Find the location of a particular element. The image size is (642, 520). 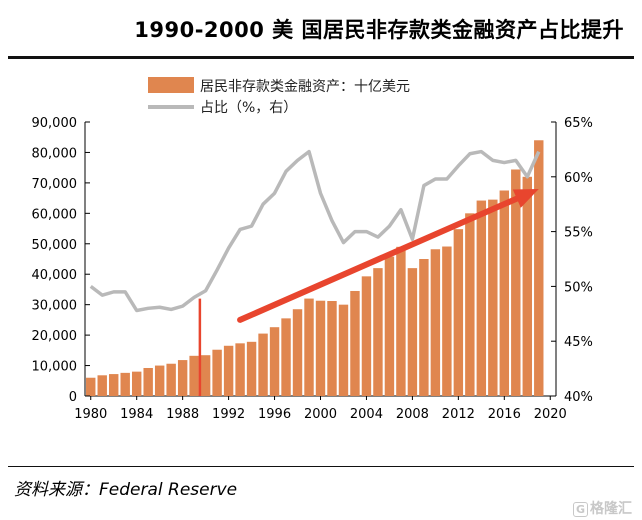

x-tick-label: 1980 is located at coordinates (90, 414).